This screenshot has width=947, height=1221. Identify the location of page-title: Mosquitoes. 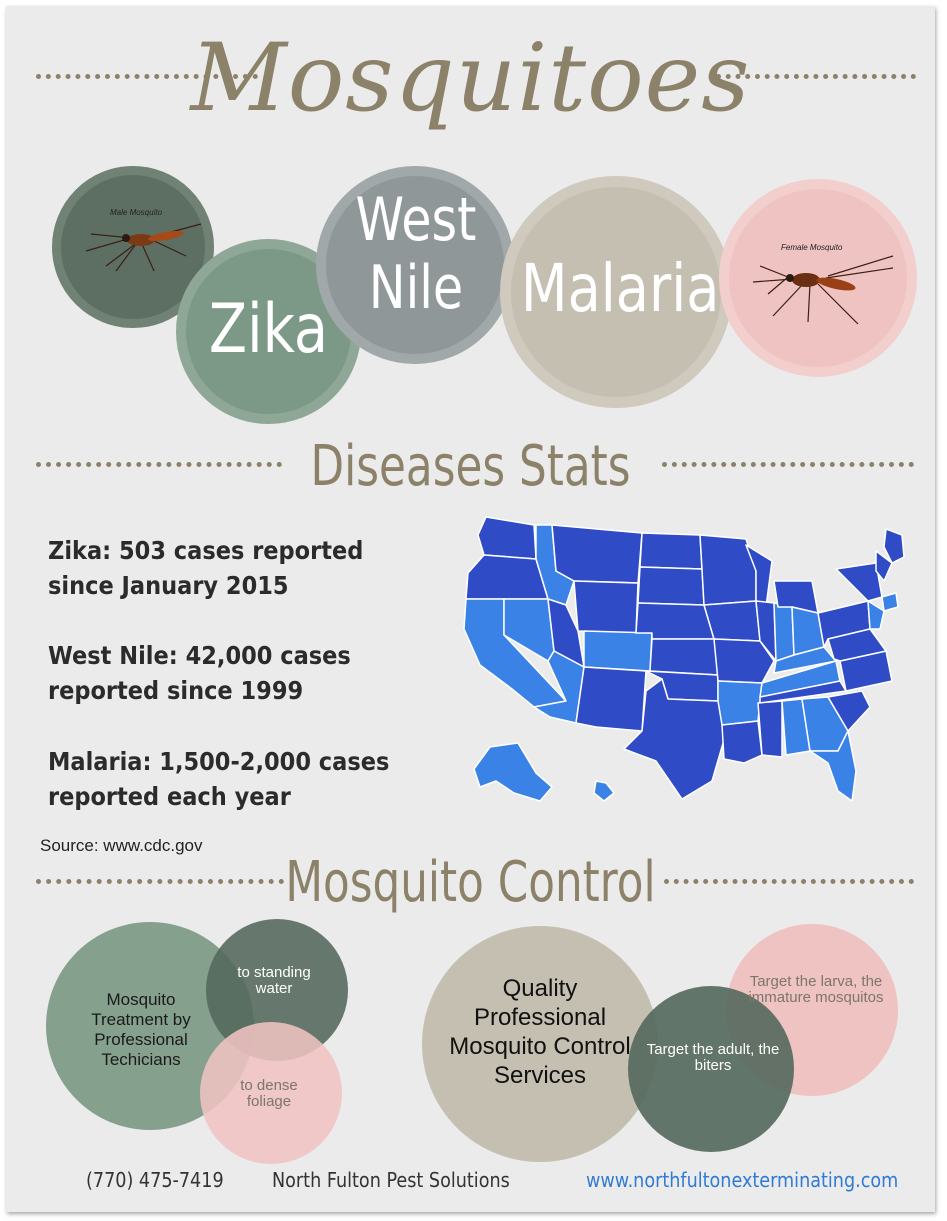
(470, 78).